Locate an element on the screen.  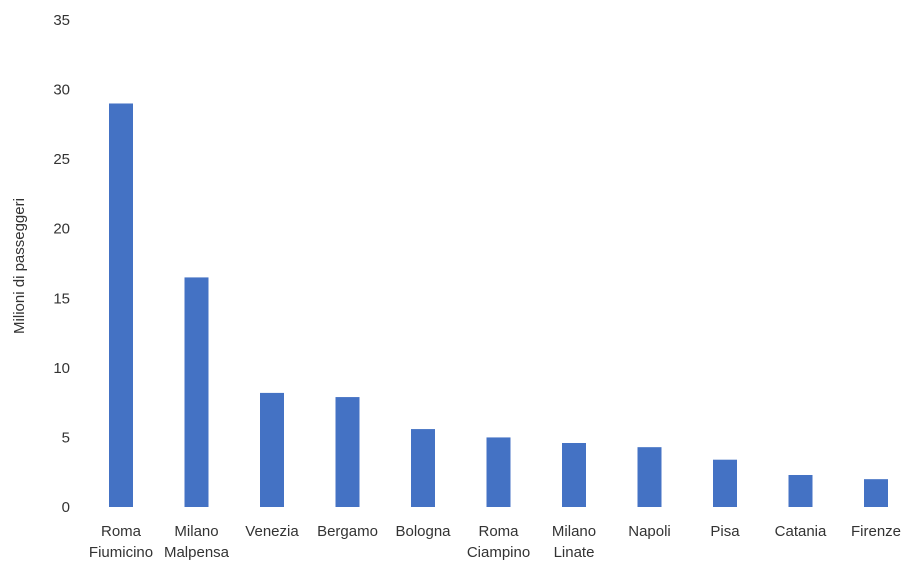
y-tick-label: 20 is located at coordinates (61, 229).